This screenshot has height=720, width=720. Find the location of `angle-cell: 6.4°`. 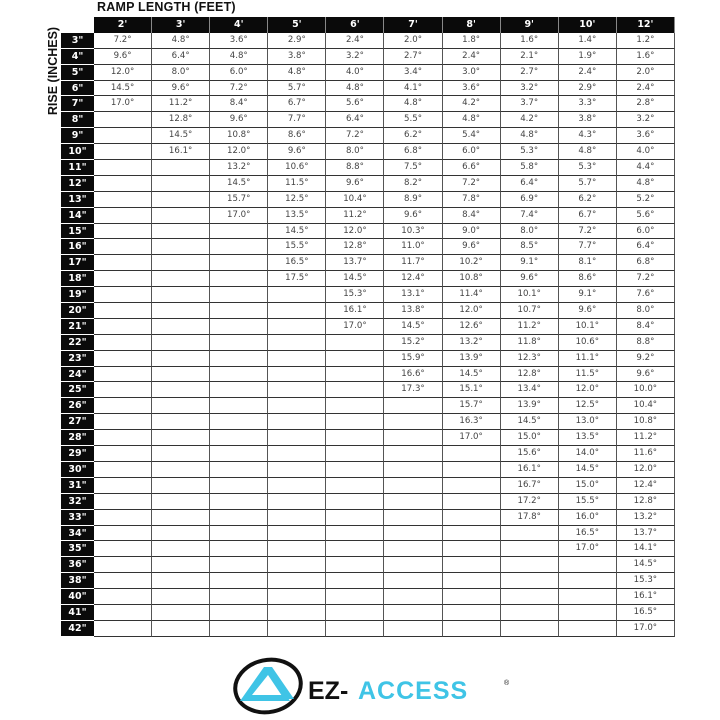

angle-cell: 6.4° is located at coordinates (645, 247).